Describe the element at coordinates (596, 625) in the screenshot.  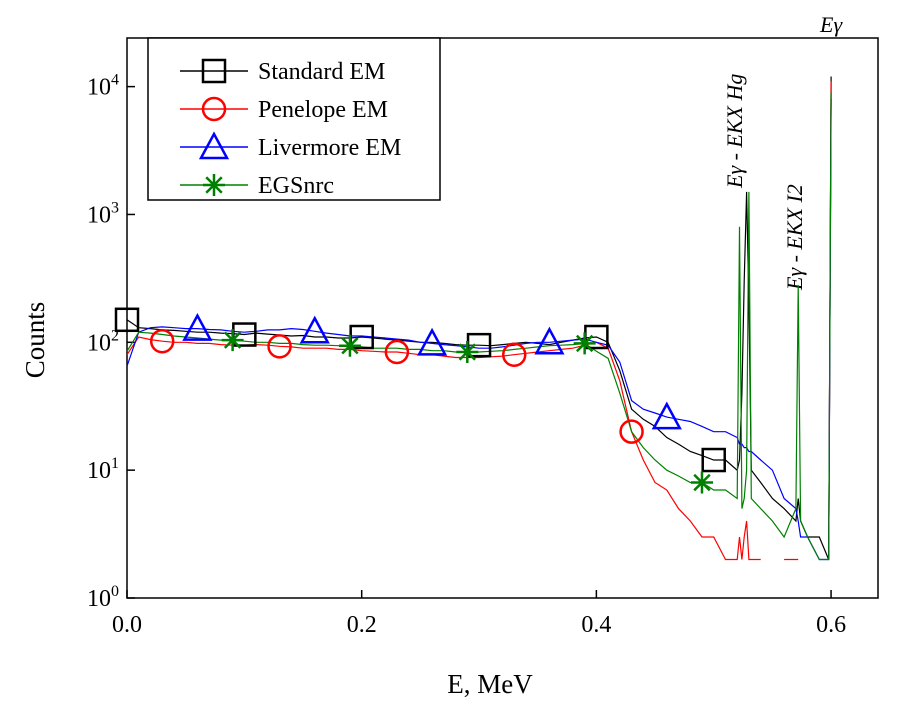
I see `x-tick-label: 0.4` at that location.